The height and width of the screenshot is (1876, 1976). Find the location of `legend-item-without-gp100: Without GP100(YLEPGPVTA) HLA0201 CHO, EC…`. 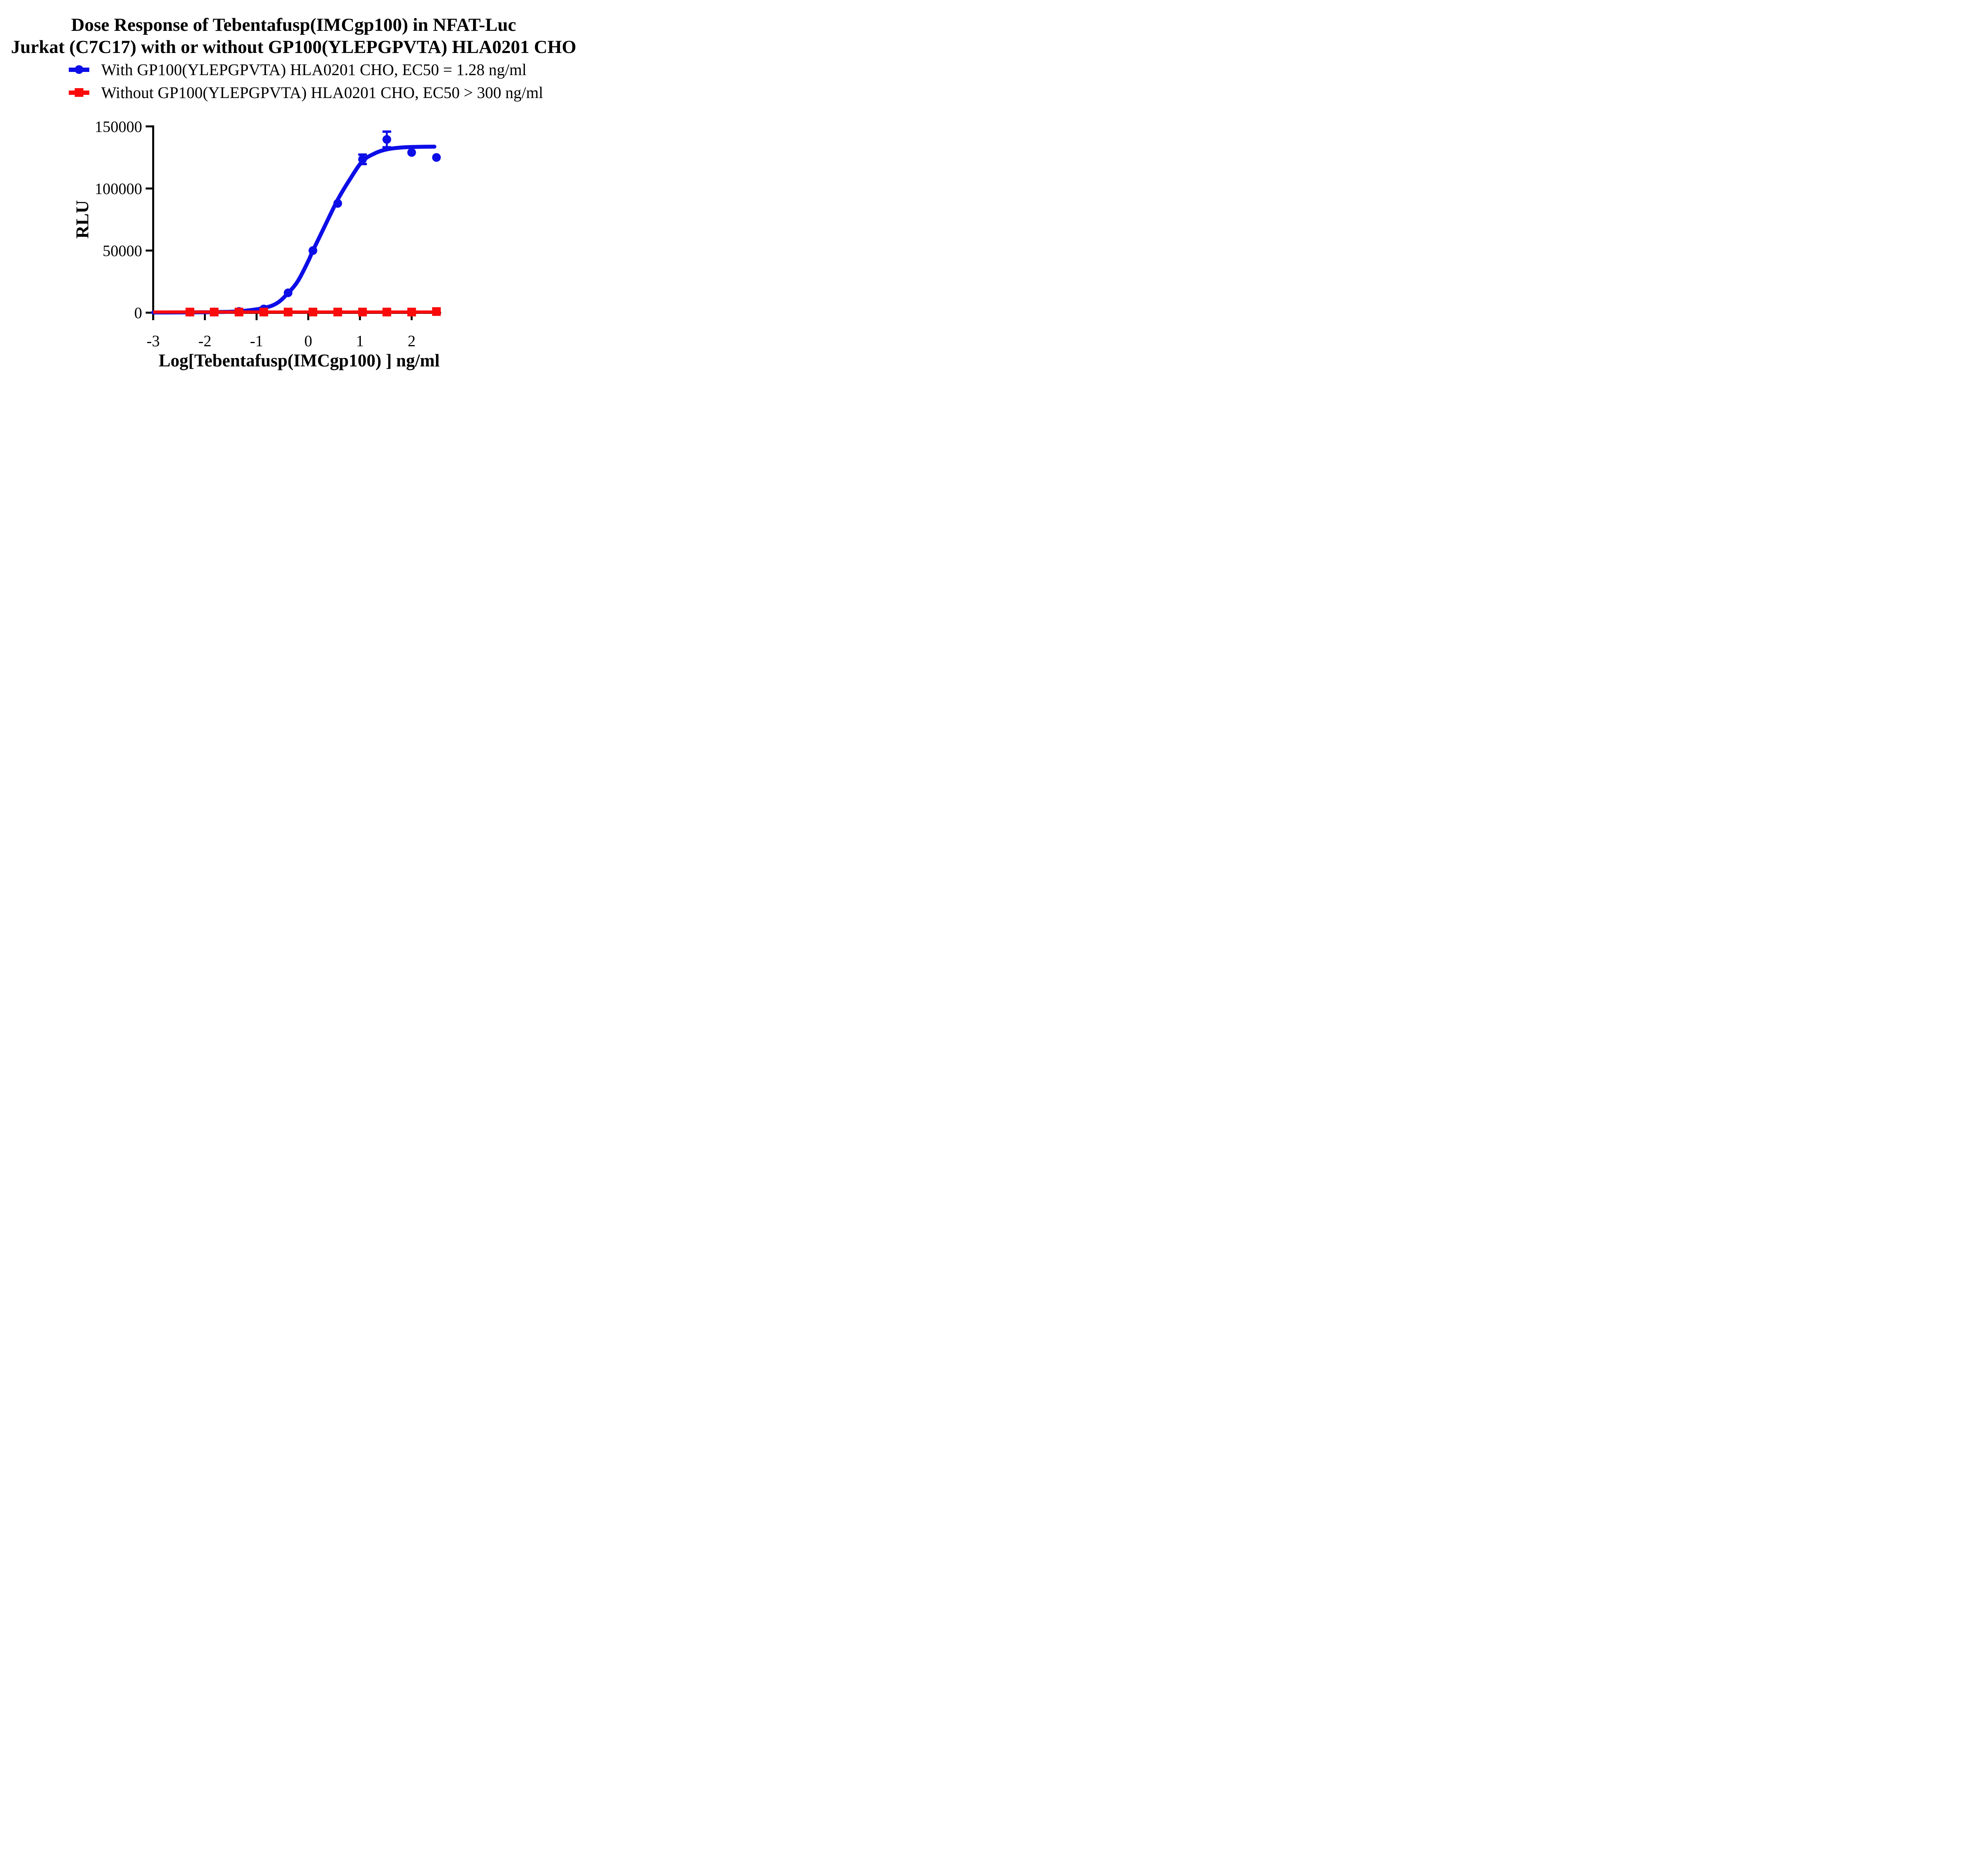

legend-item-without-gp100: Without GP100(YLEPGPVTA) HLA0201 CHO, EC… is located at coordinates (306, 92).